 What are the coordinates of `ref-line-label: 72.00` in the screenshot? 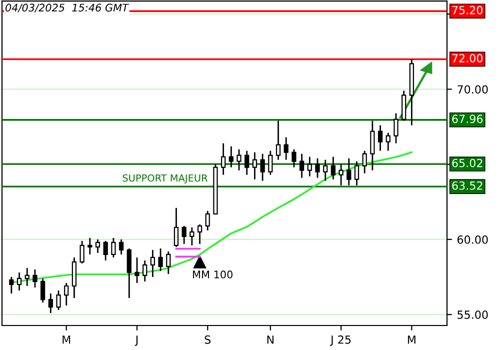 It's located at (467, 58).